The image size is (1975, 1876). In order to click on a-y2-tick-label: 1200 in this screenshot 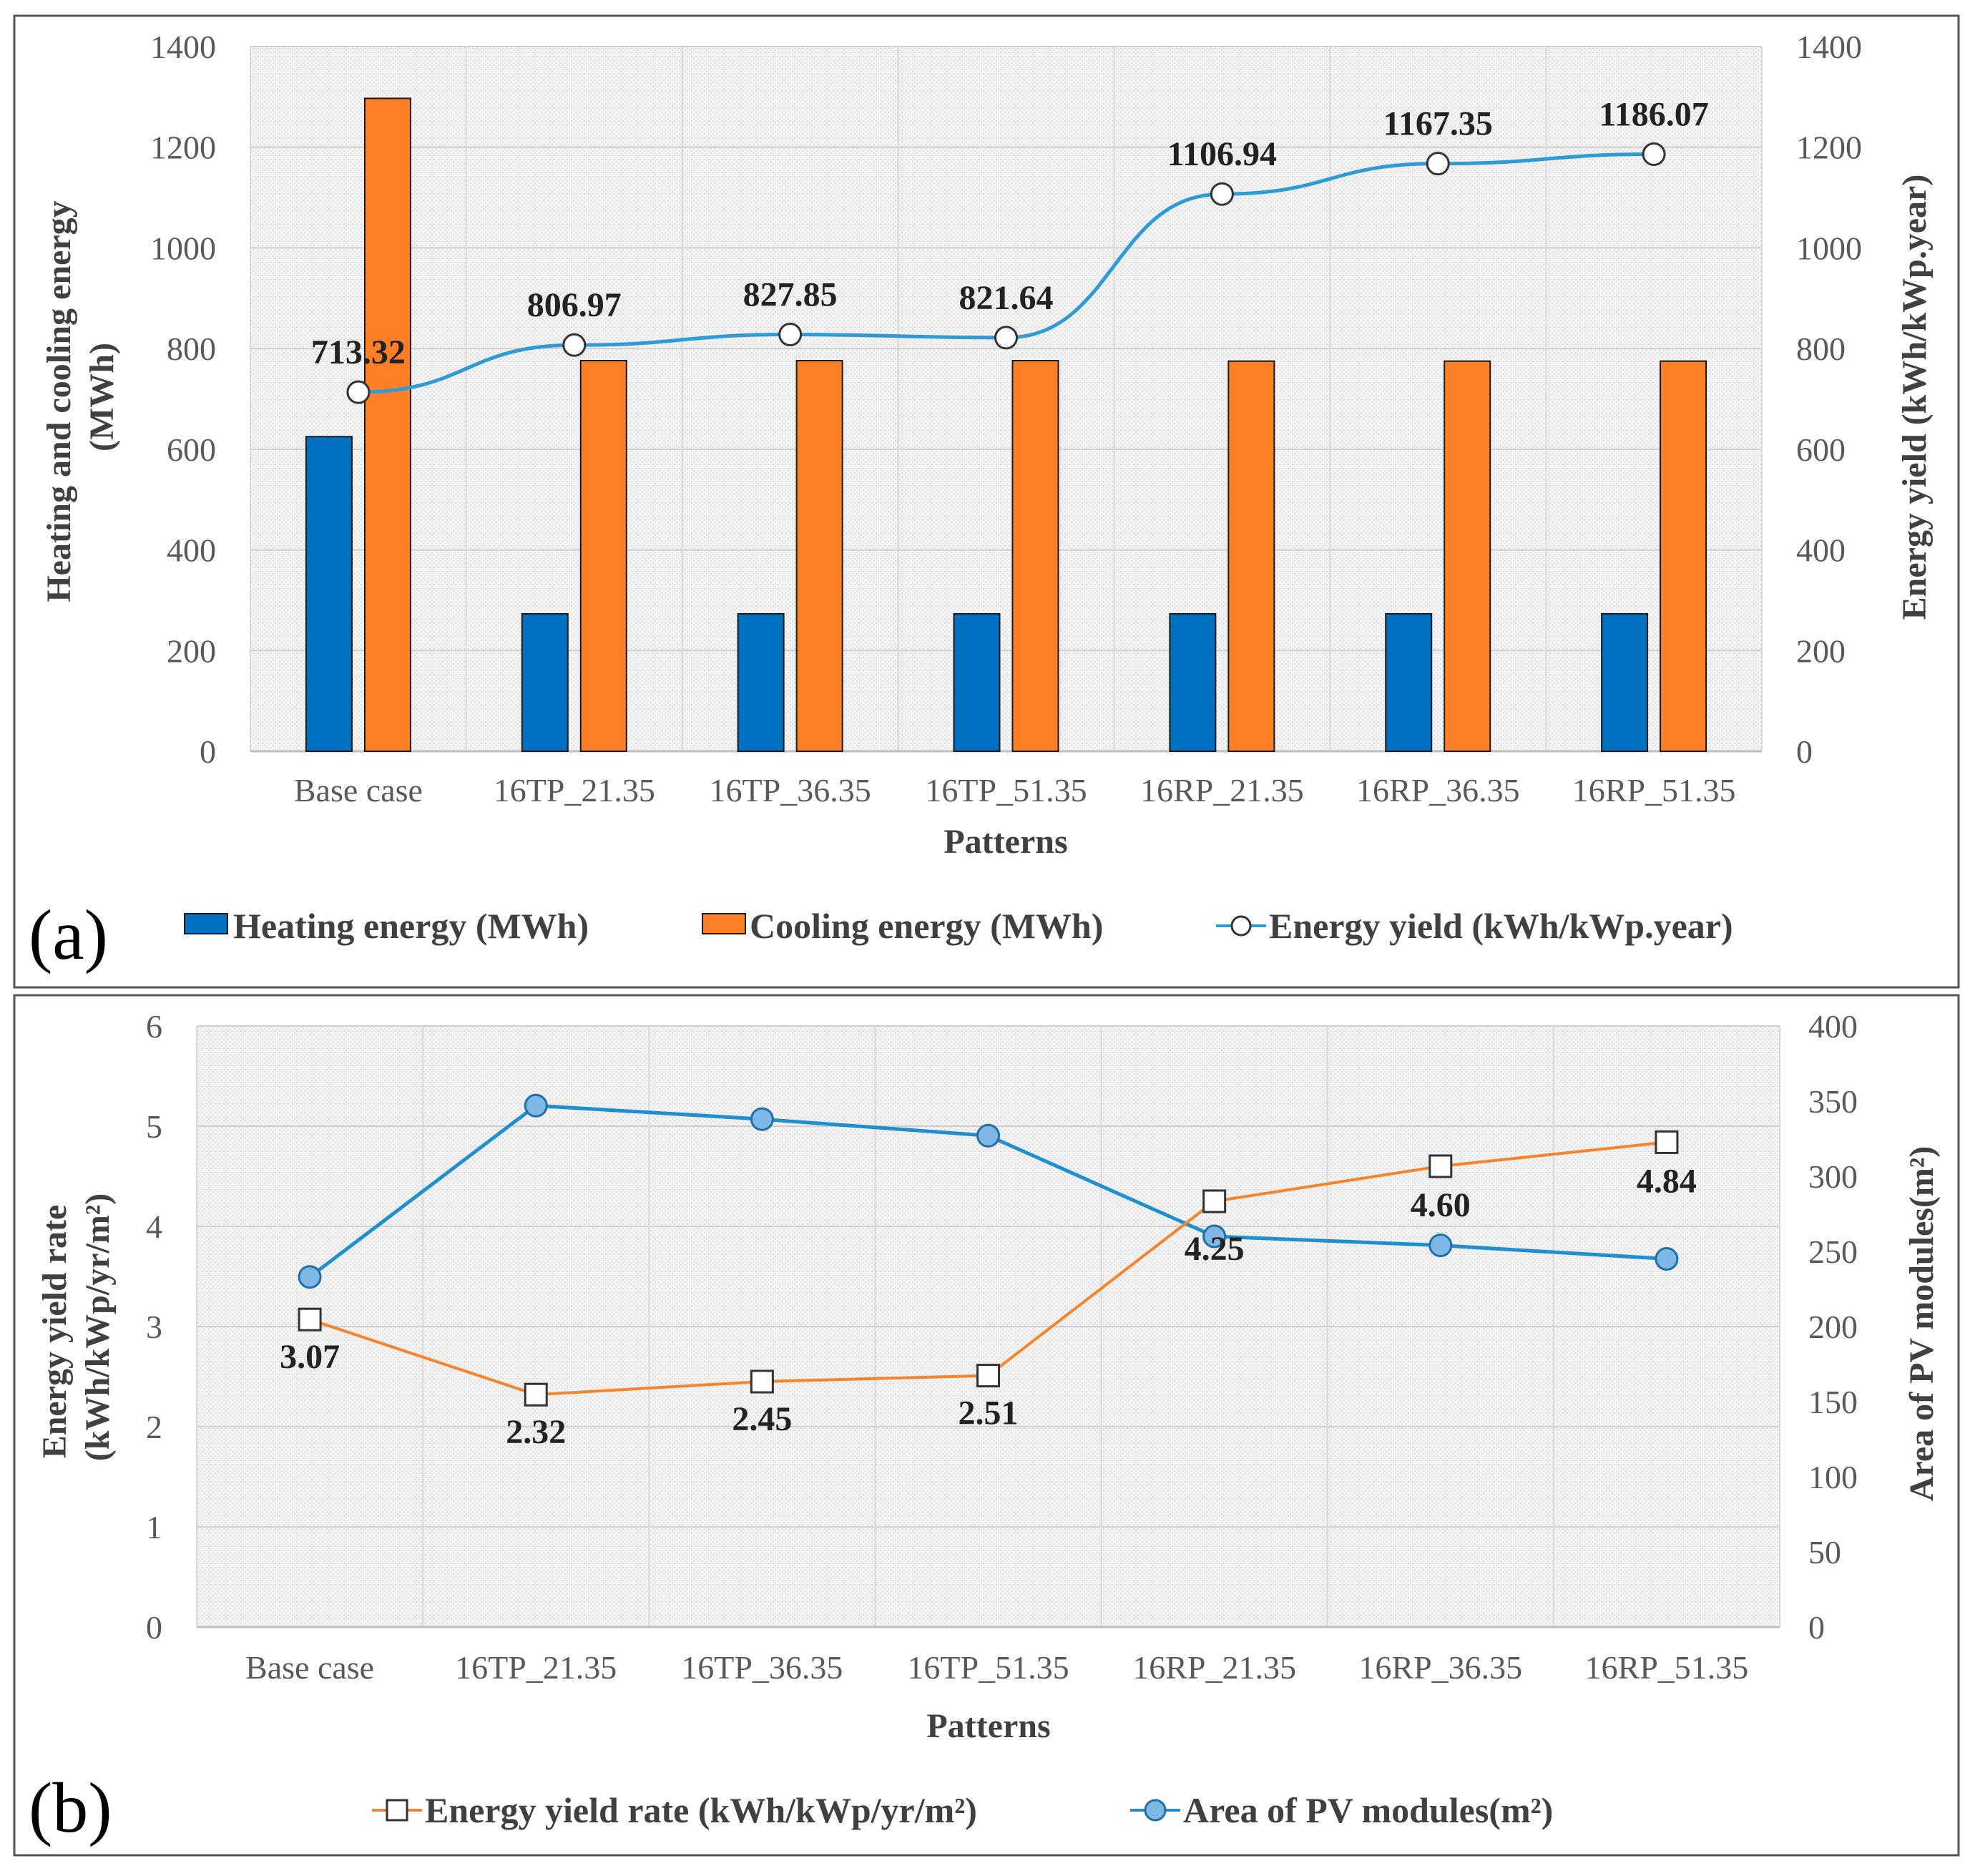, I will do `click(1829, 148)`.